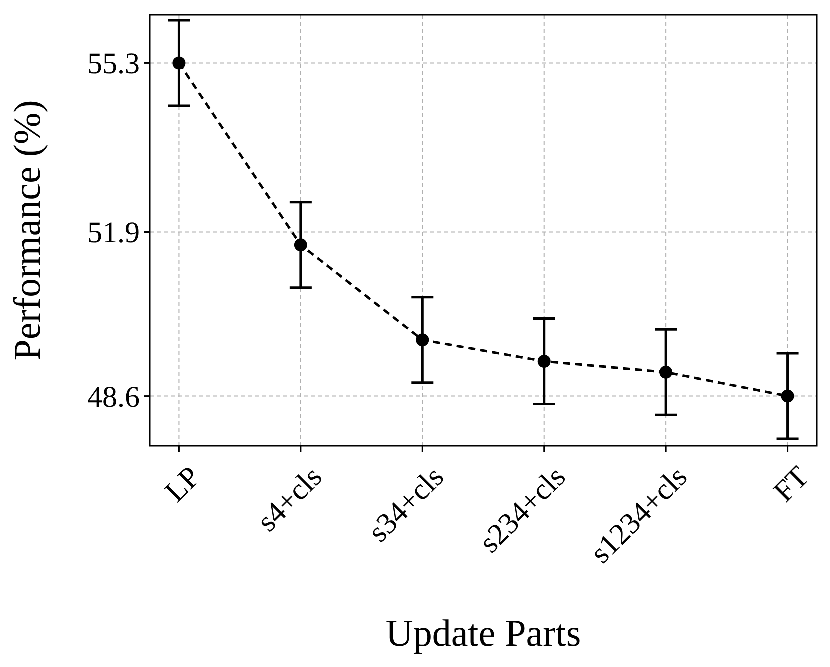  Describe the element at coordinates (114, 233) in the screenshot. I see `y-tick-label: 51.9` at that location.